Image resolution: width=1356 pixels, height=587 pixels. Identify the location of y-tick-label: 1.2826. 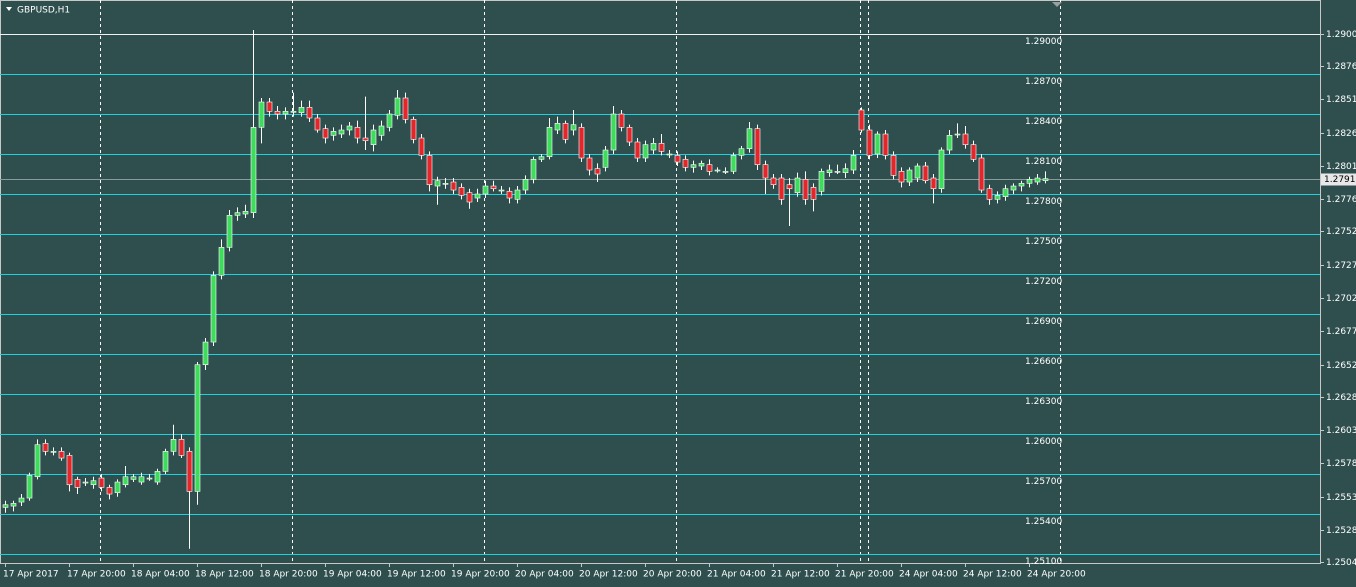
(1341, 134).